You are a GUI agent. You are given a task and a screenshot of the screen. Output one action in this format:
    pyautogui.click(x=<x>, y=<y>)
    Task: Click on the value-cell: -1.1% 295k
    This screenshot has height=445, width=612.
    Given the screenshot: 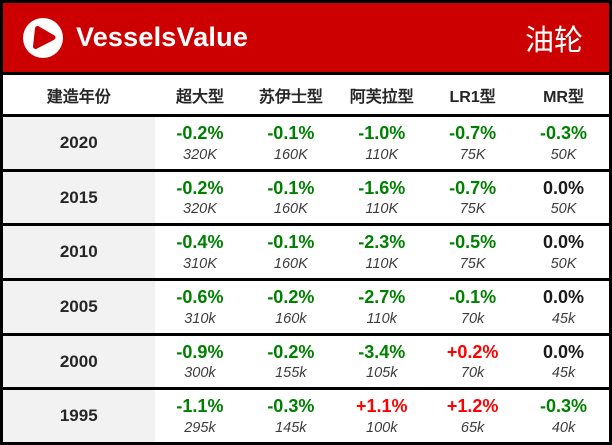 What is the action you would take?
    pyautogui.click(x=200, y=416)
    